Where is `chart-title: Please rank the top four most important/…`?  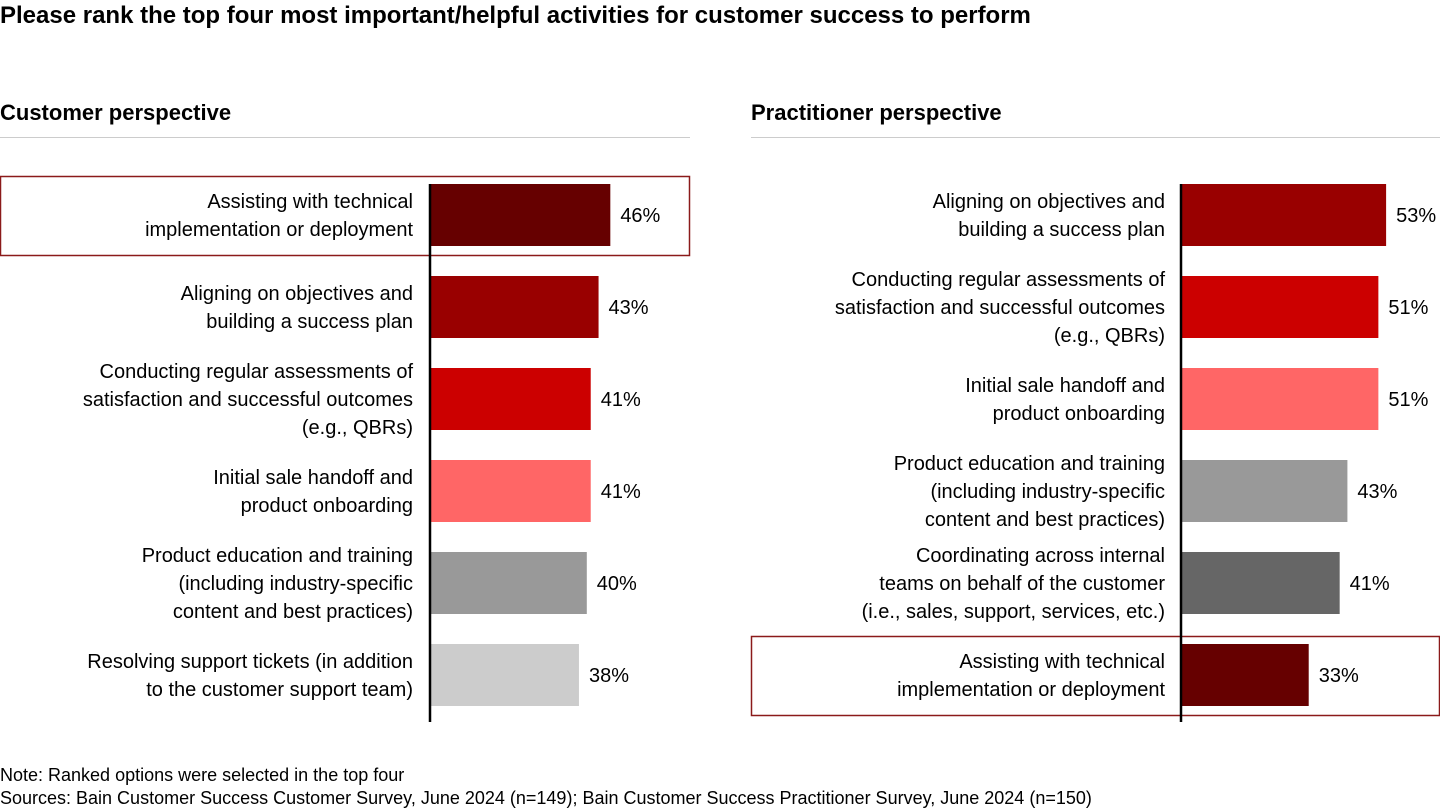
chart-title: Please rank the top four most important/… is located at coordinates (515, 15).